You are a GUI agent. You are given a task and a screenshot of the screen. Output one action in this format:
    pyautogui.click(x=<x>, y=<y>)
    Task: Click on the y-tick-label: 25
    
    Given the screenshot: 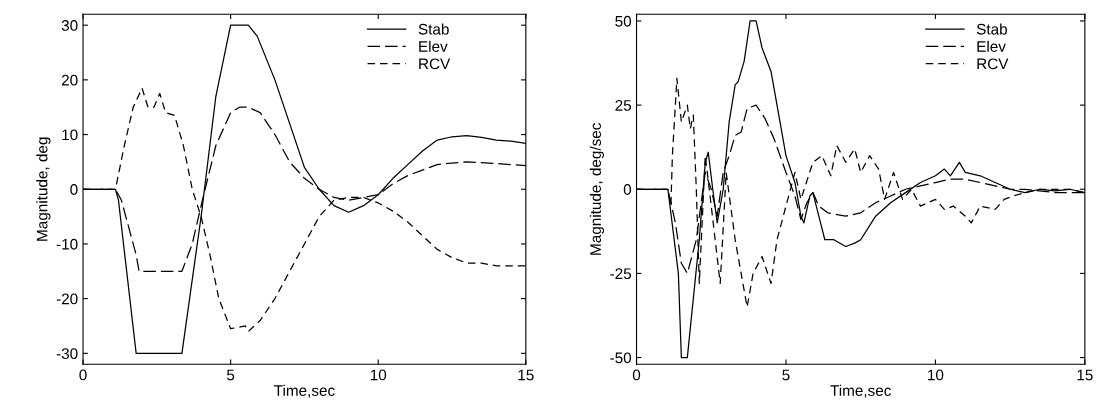 What is the action you would take?
    pyautogui.click(x=623, y=105)
    